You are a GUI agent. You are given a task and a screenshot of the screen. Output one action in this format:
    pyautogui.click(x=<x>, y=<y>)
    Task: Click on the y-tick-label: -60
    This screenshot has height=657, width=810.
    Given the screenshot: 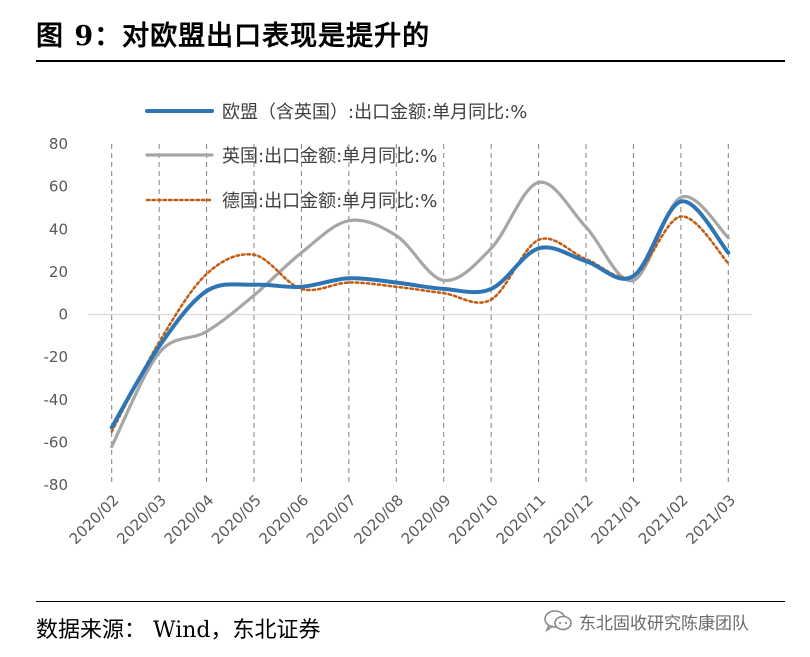 What is the action you would take?
    pyautogui.click(x=56, y=442)
    